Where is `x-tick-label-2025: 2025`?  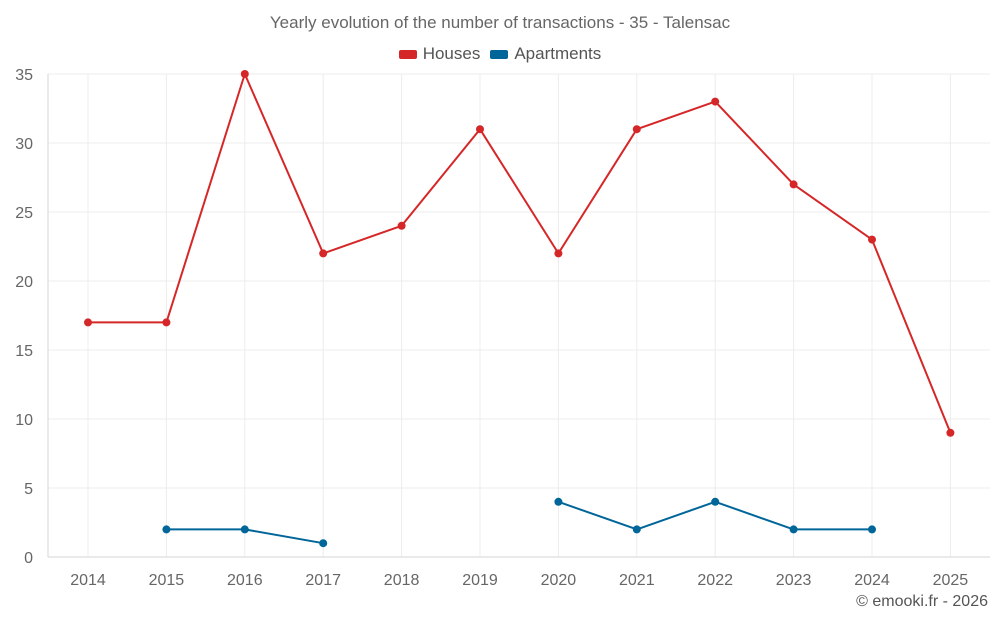 x-tick-label-2025: 2025 is located at coordinates (951, 580).